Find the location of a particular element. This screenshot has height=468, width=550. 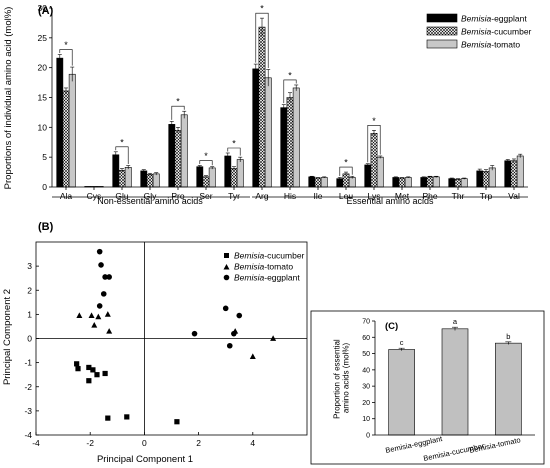

y-tick-label: 1 is located at coordinates (29, 314).